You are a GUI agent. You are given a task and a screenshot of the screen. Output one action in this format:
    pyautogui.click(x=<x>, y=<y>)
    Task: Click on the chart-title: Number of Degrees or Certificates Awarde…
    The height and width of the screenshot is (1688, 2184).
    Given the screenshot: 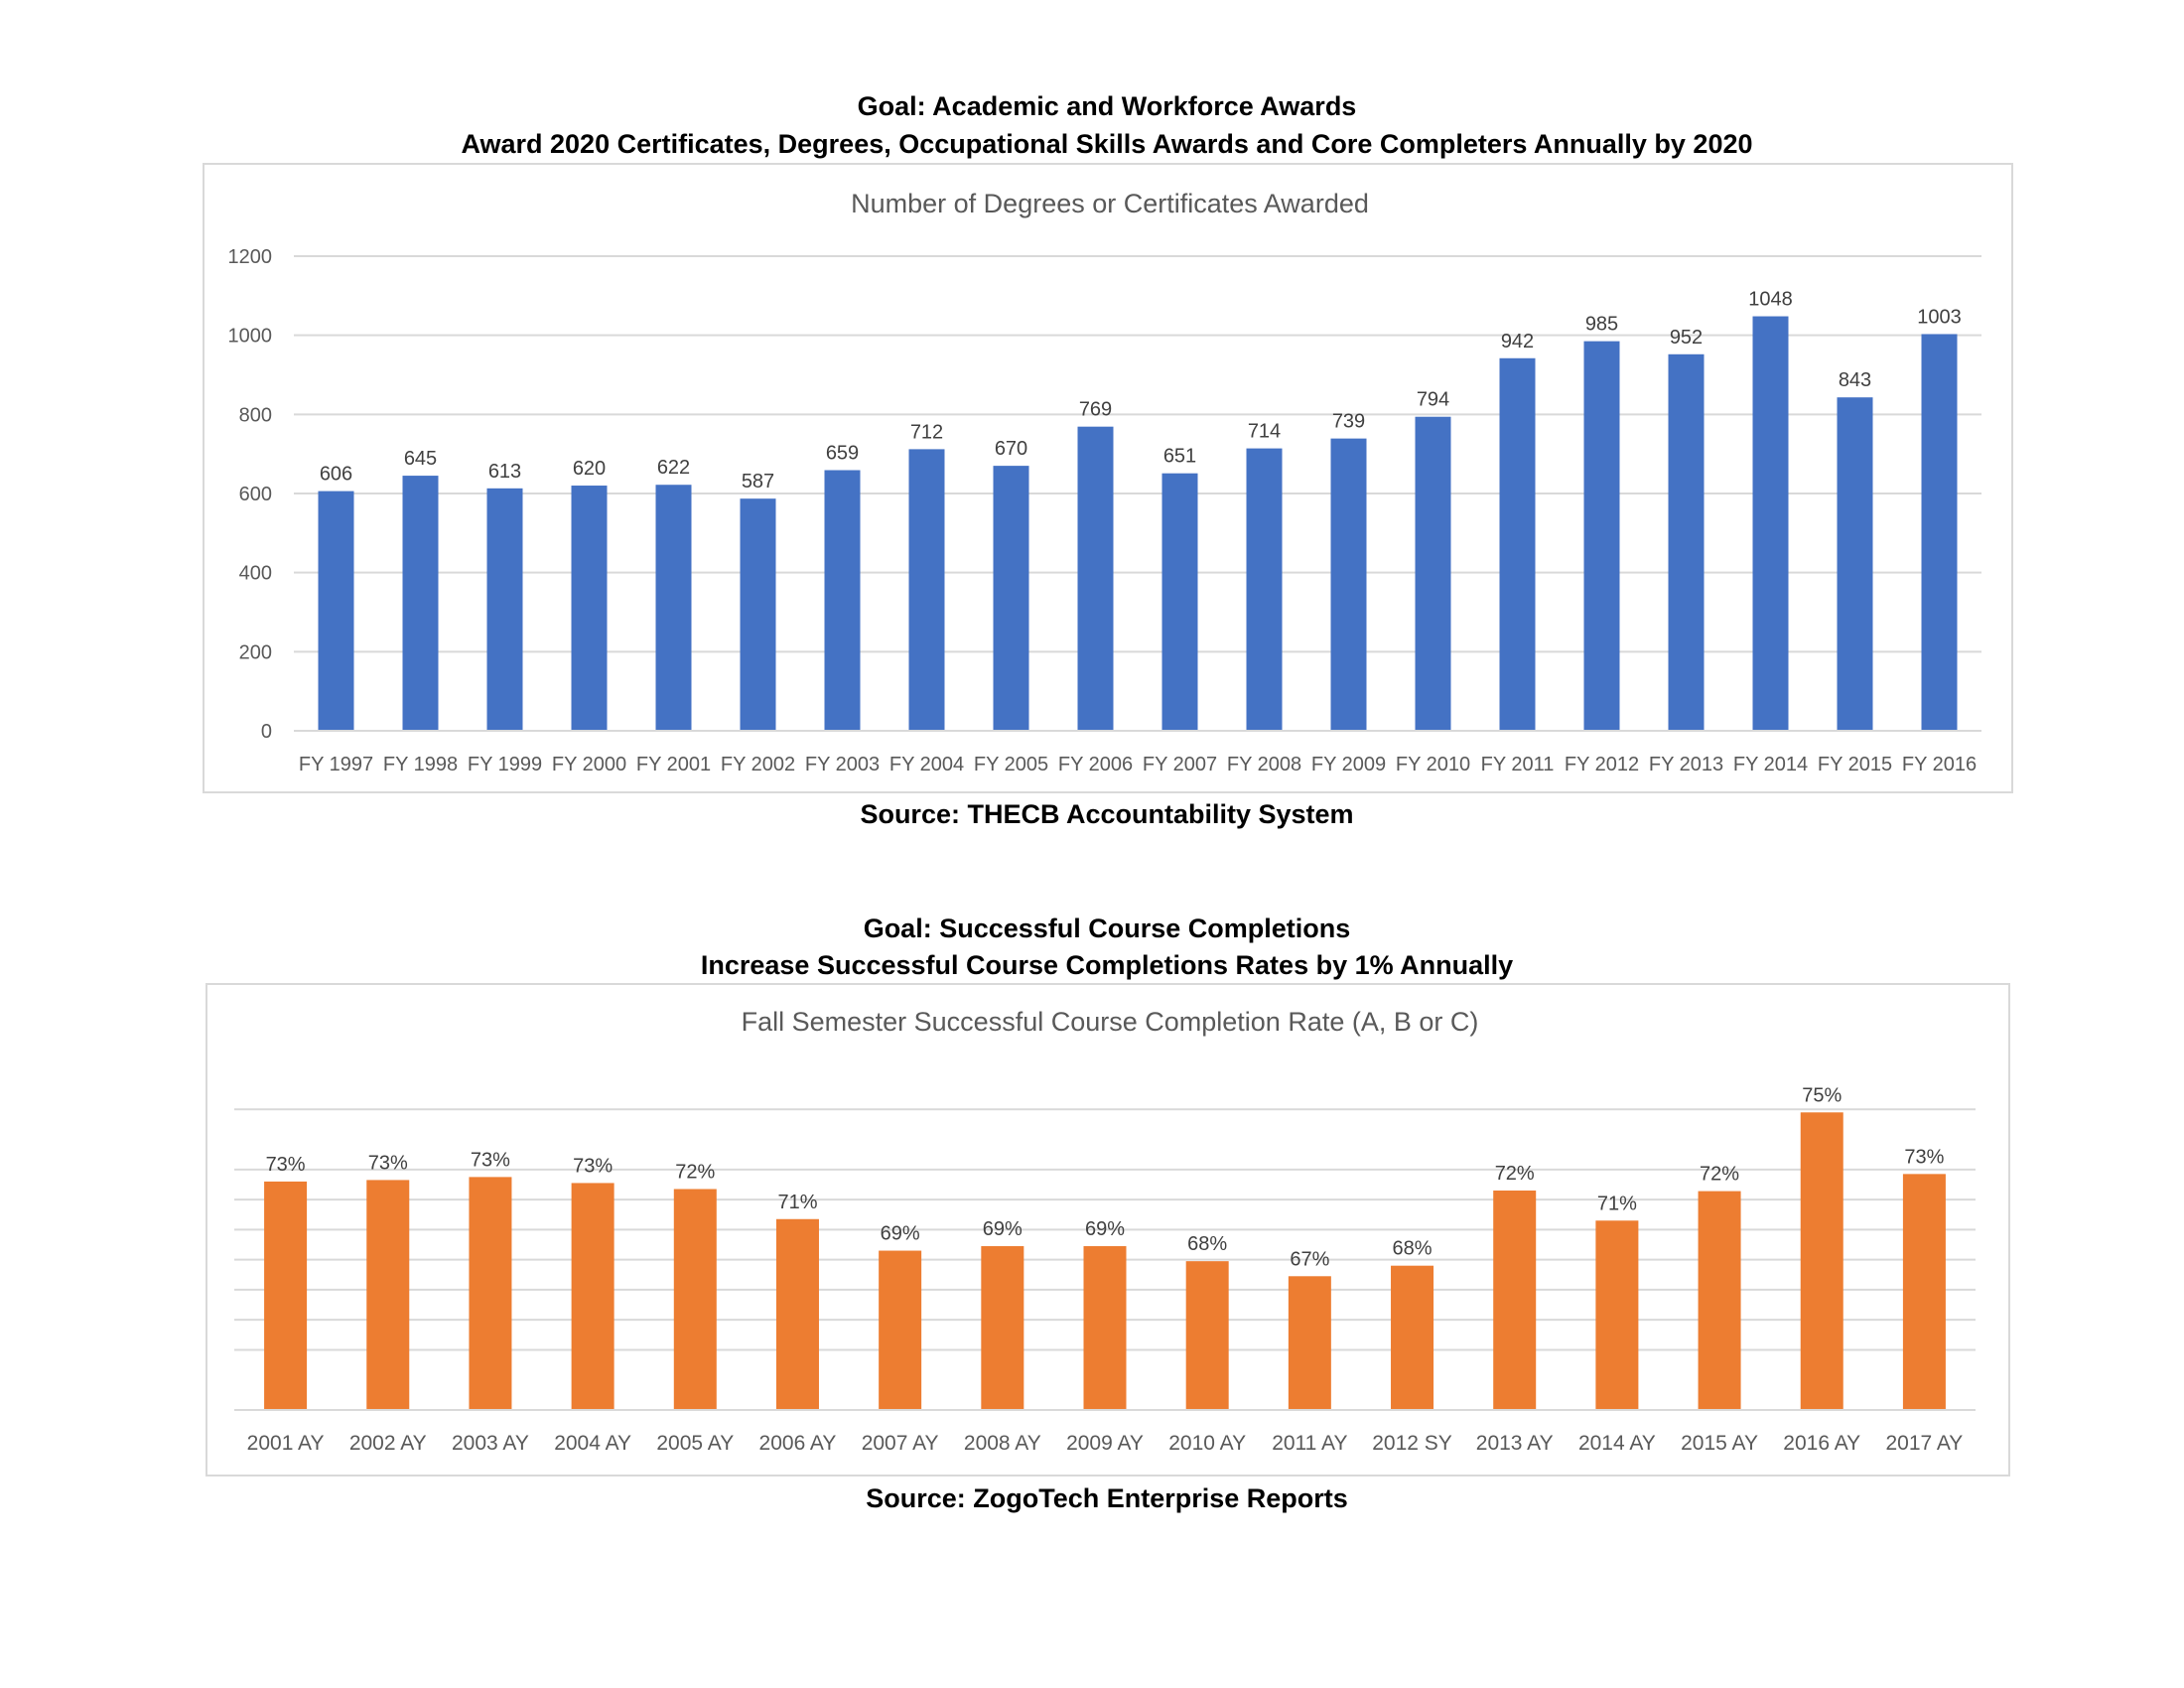 What is the action you would take?
    pyautogui.click(x=1110, y=203)
    